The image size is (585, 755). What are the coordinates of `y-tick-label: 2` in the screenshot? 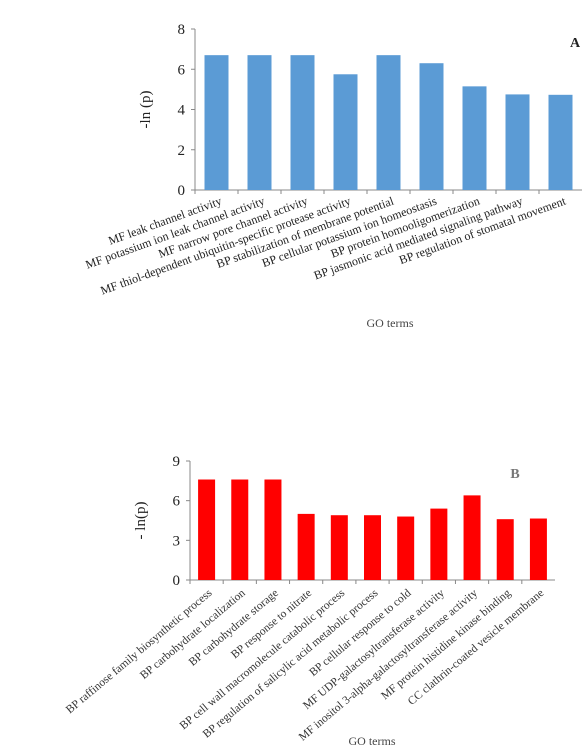 It's located at (182, 151).